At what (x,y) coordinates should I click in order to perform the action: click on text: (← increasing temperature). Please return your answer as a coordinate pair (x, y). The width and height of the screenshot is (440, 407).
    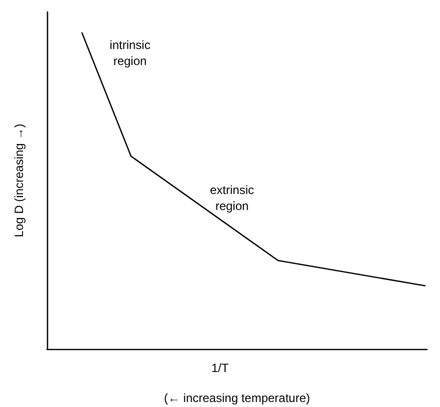
    Looking at the image, I should click on (237, 398).